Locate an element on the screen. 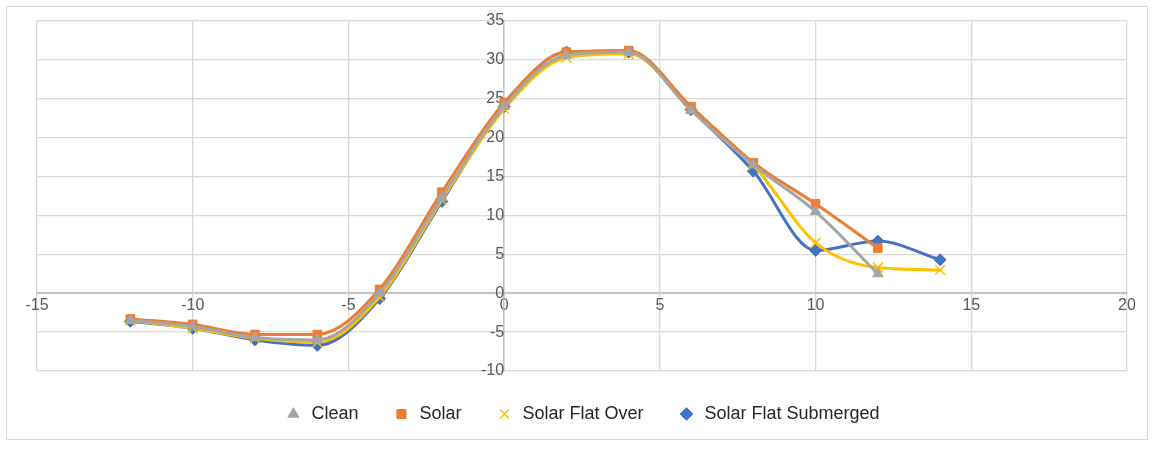 The width and height of the screenshot is (1156, 450). x-tick-label: 5 is located at coordinates (660, 305).